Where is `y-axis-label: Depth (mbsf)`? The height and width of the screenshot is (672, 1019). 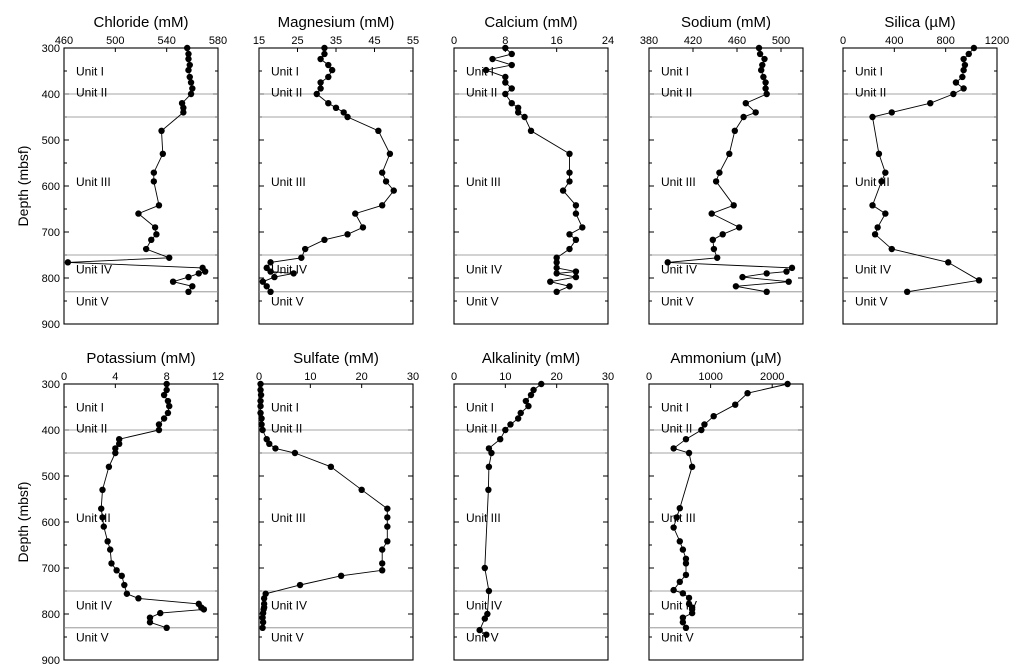 y-axis-label: Depth (mbsf) is located at coordinates (23, 186).